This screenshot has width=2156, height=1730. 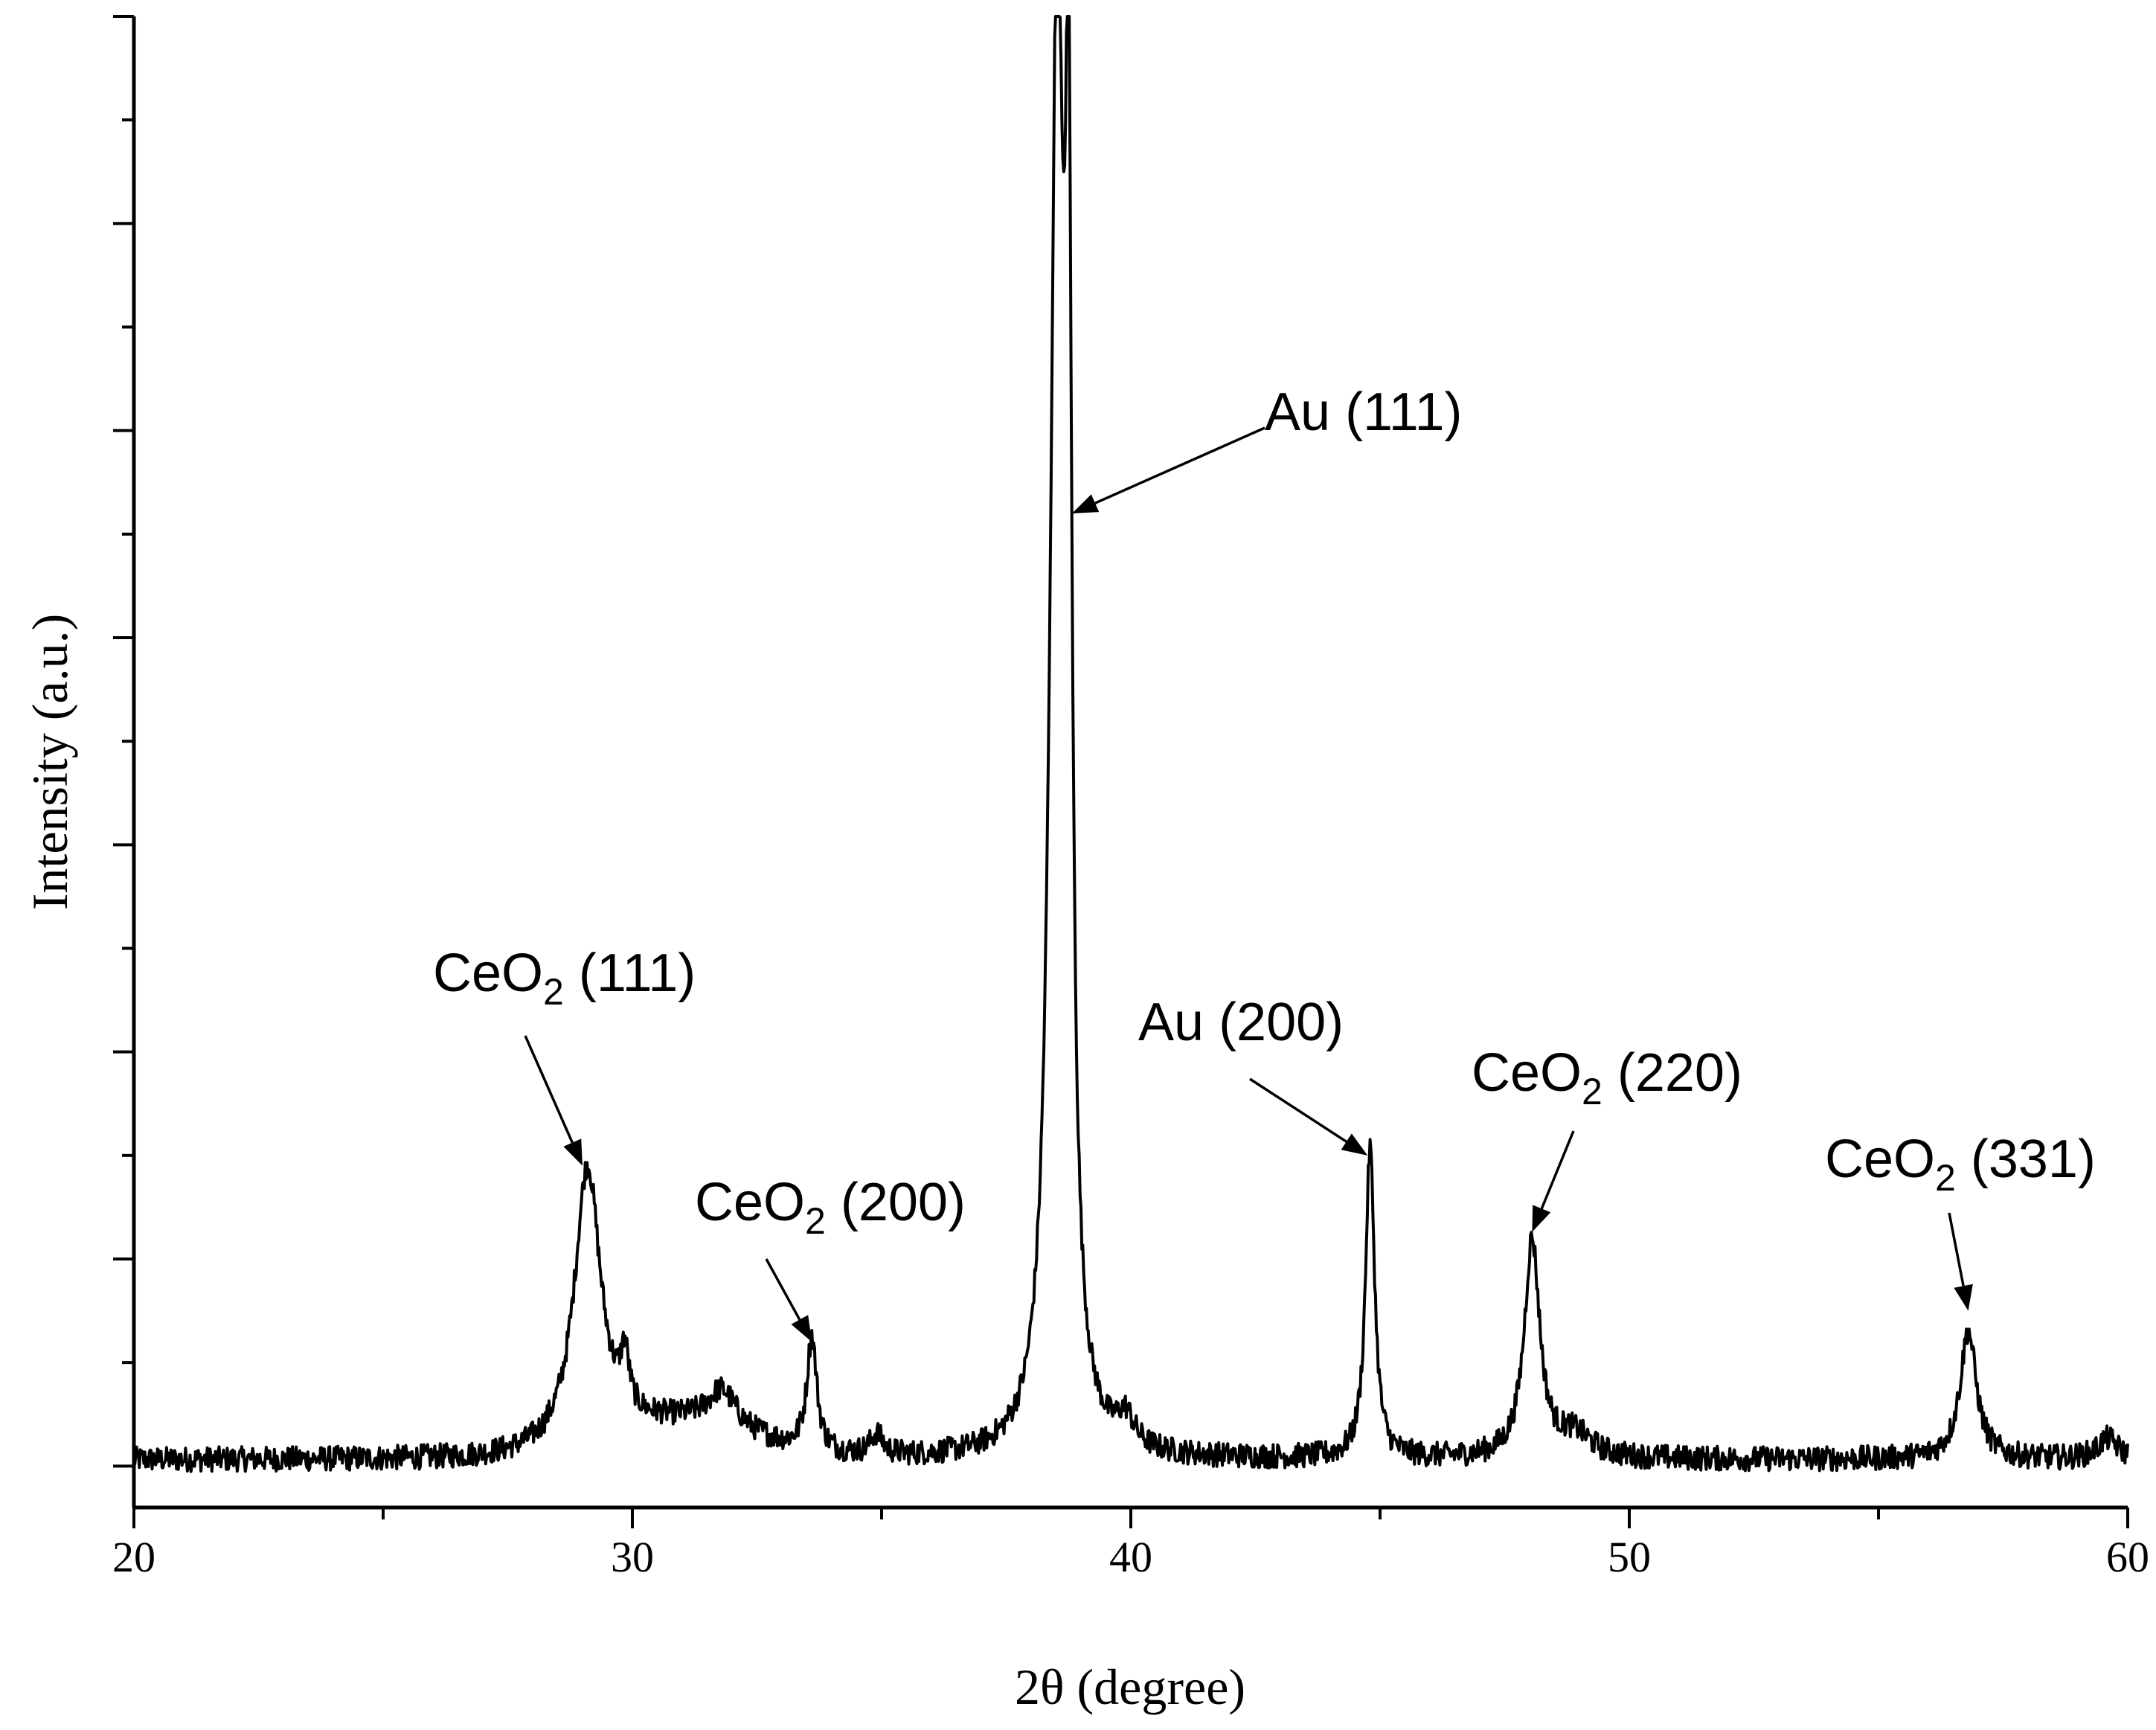 What do you see at coordinates (133, 1557) in the screenshot?
I see `x-tick-label: 20` at bounding box center [133, 1557].